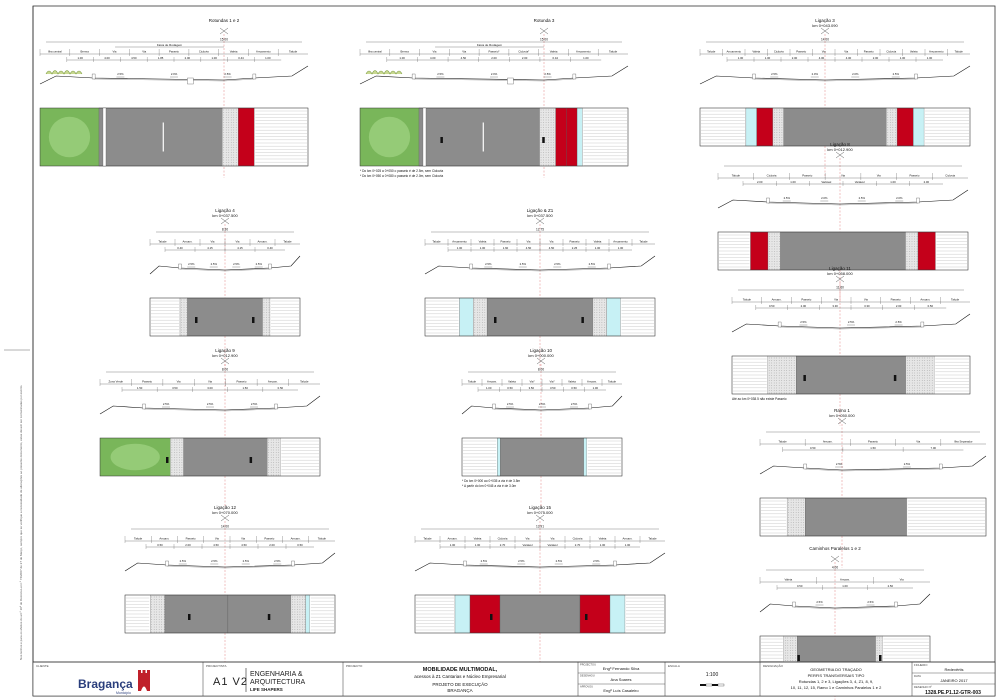  Describe the element at coordinates (840, 288) in the screenshot. I see `dimension-total: 11.60` at that location.